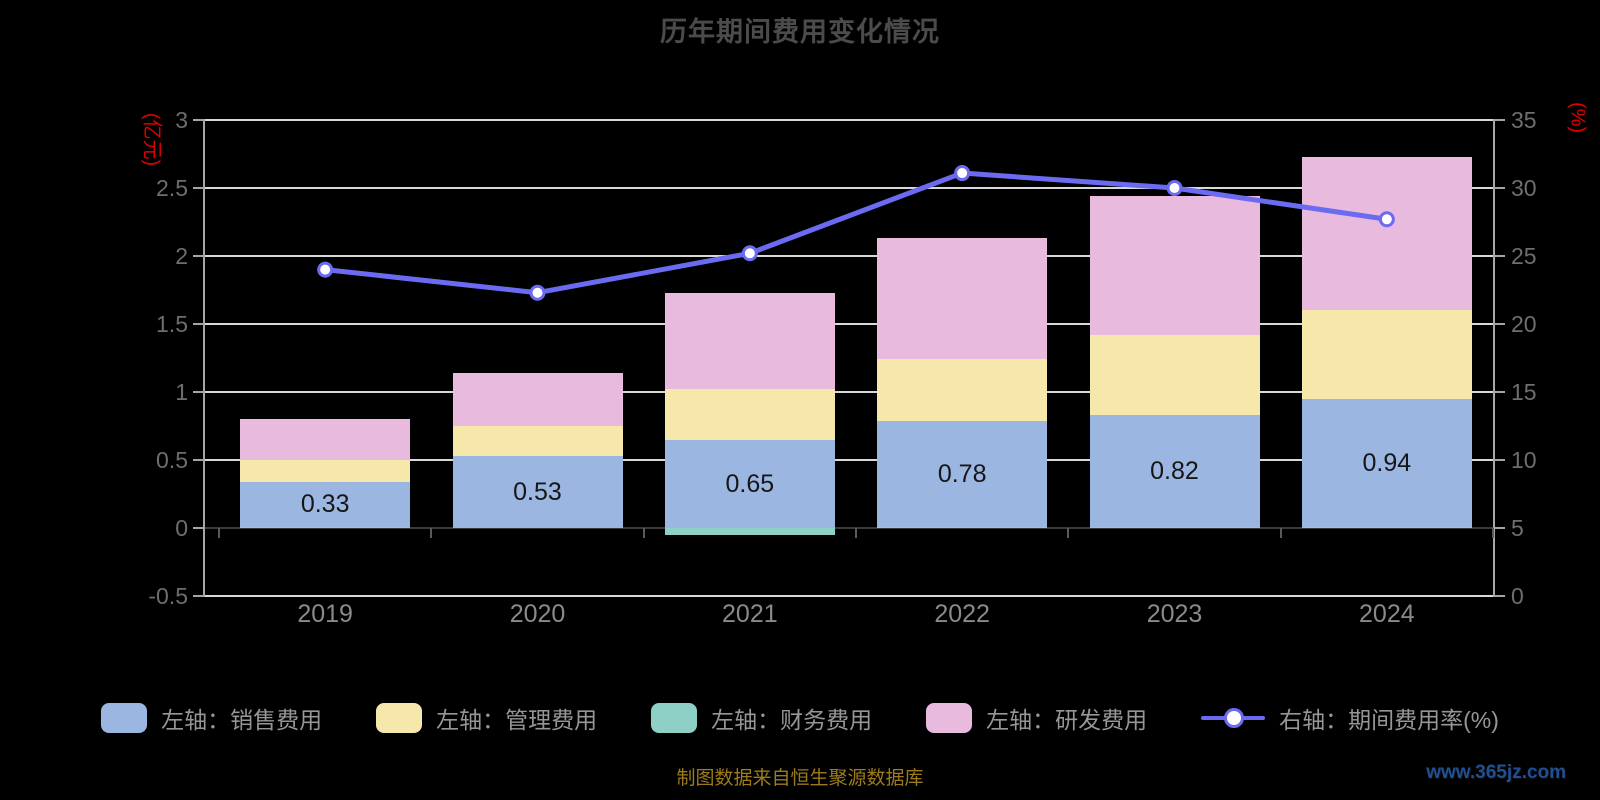  What do you see at coordinates (242, 720) in the screenshot?
I see `legend-label: 左轴：销售费用` at bounding box center [242, 720].